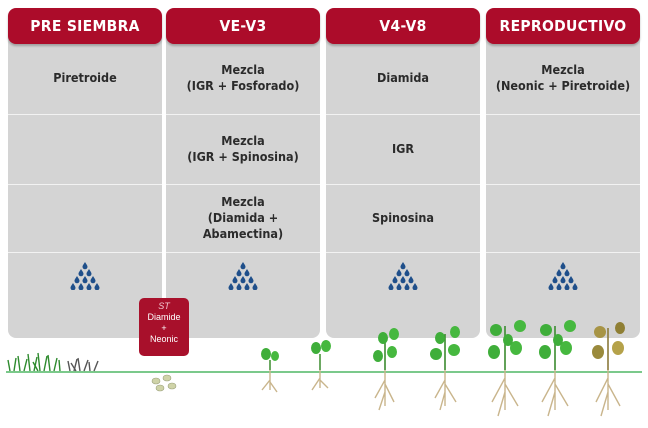 The height and width of the screenshot is (428, 648). I want to click on treatment-label: Diamida, so click(403, 77).